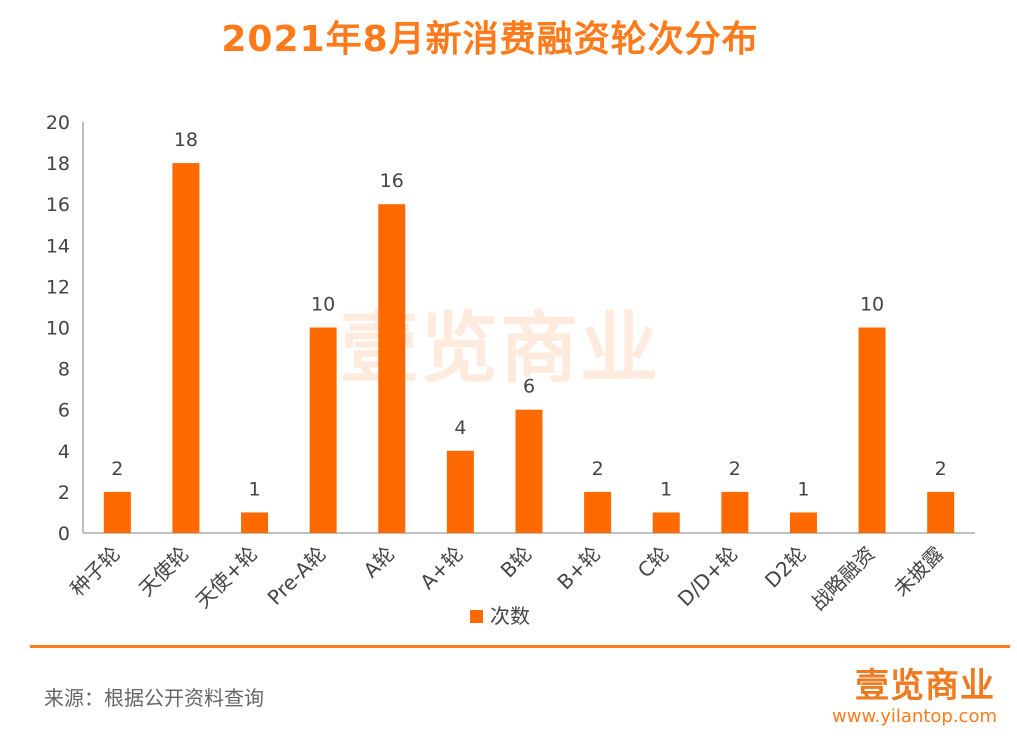  I want to click on y-tick-label: 0, so click(64, 534).